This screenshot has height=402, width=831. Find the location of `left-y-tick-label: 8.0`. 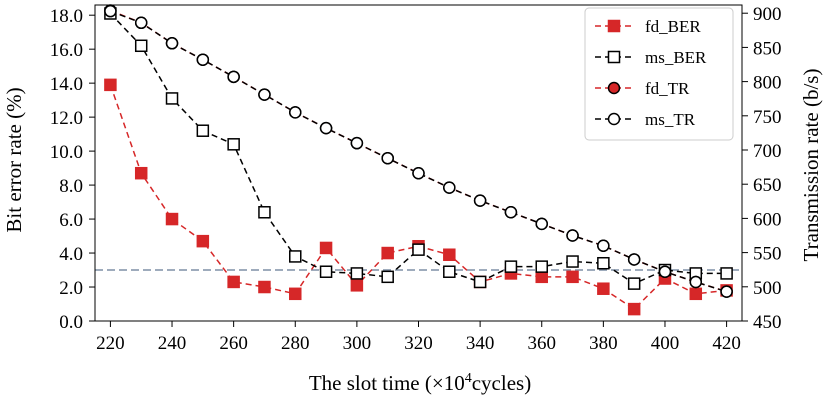

left-y-tick-label: 8.0 is located at coordinates (71, 186).